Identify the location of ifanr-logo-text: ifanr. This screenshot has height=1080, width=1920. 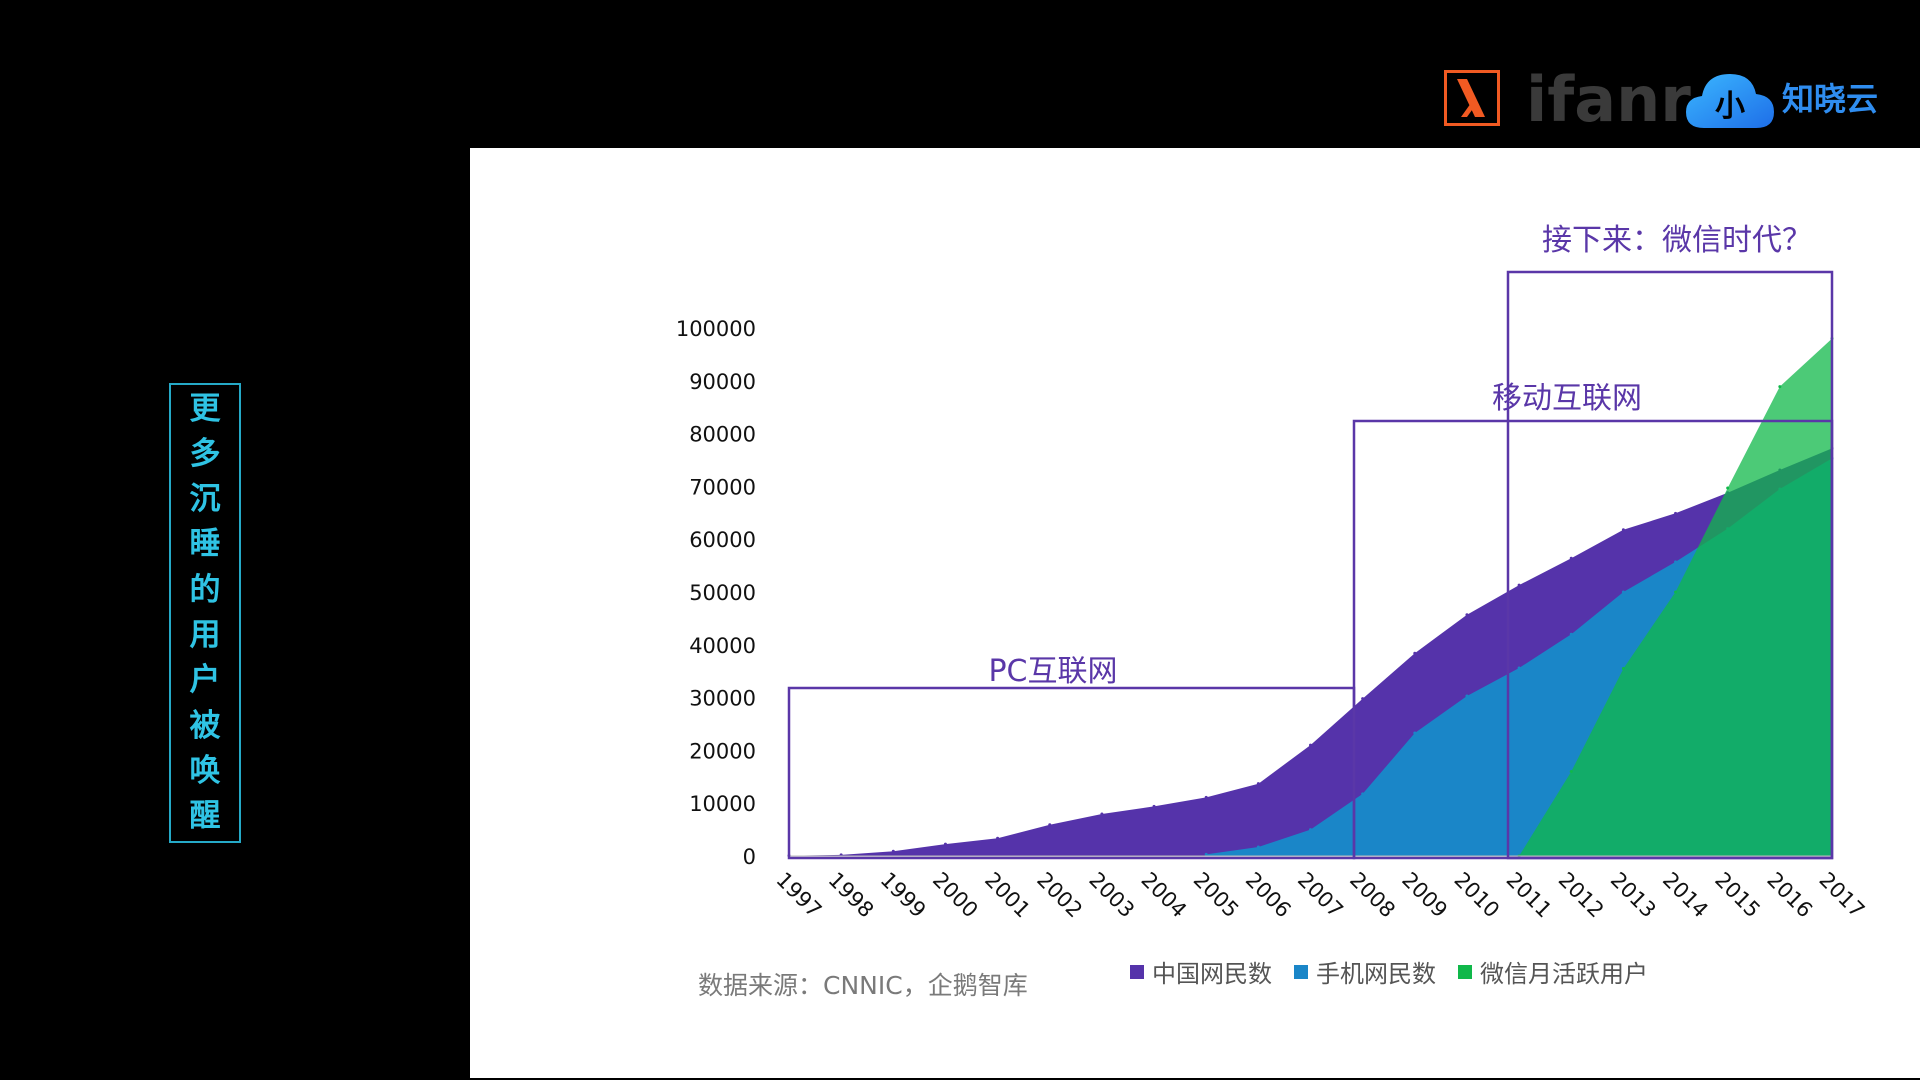
(1608, 99).